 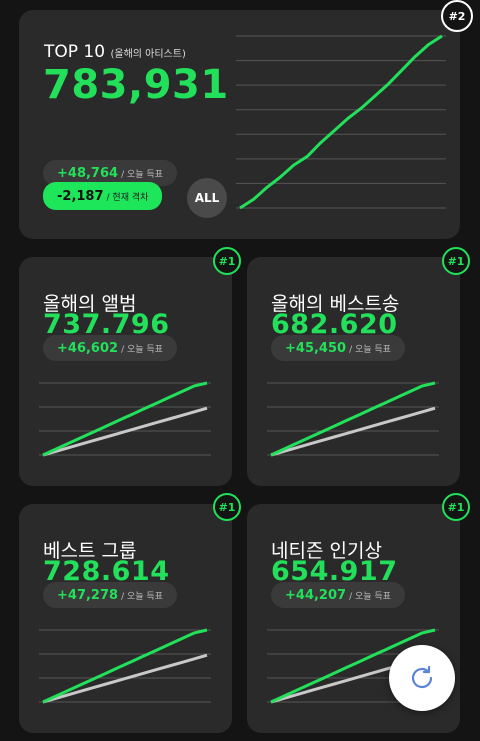 I want to click on best-song-card: 올해의 베스트송 682.620 +45,450/ 오늘 득표, so click(x=353, y=371).